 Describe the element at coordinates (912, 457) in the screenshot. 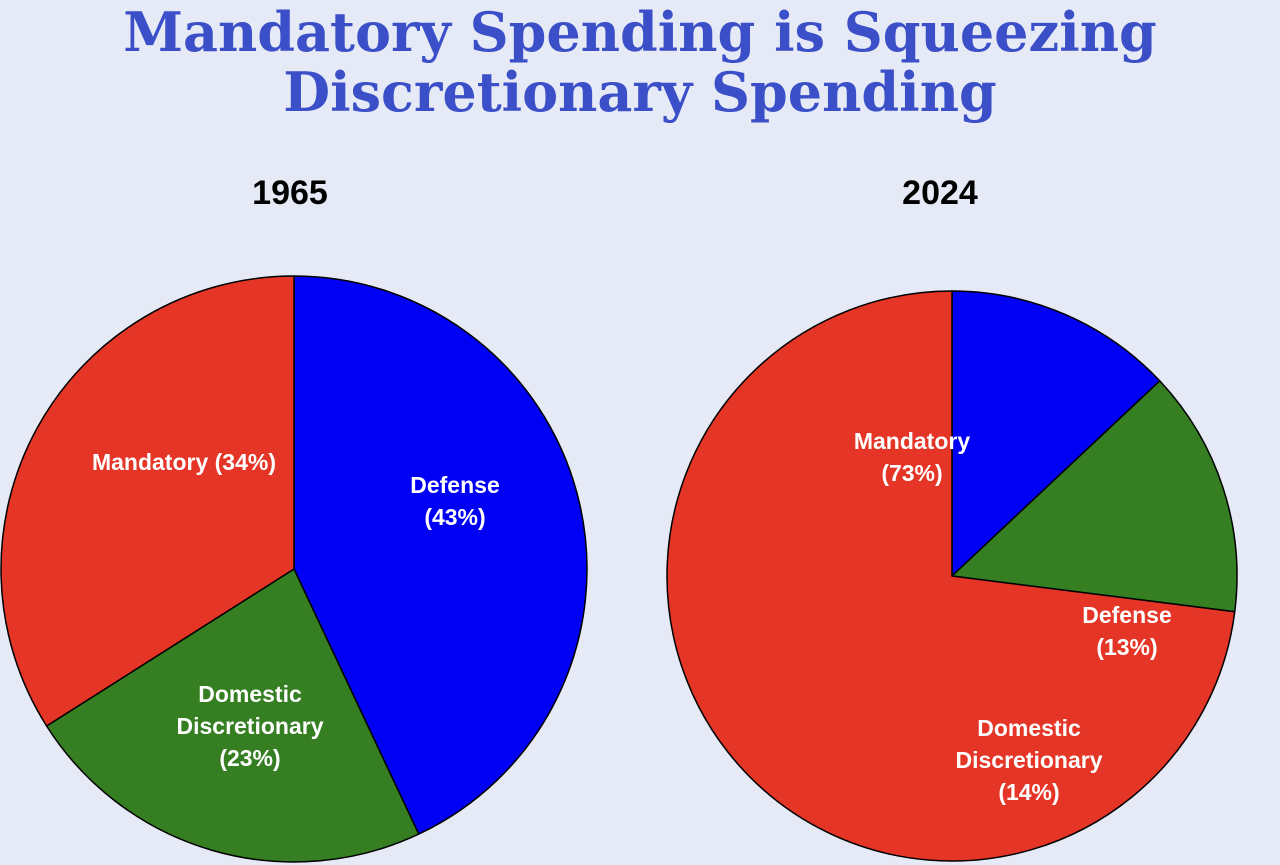

I see `pie-label-mandatory-2024: Mandatory (73%)` at that location.